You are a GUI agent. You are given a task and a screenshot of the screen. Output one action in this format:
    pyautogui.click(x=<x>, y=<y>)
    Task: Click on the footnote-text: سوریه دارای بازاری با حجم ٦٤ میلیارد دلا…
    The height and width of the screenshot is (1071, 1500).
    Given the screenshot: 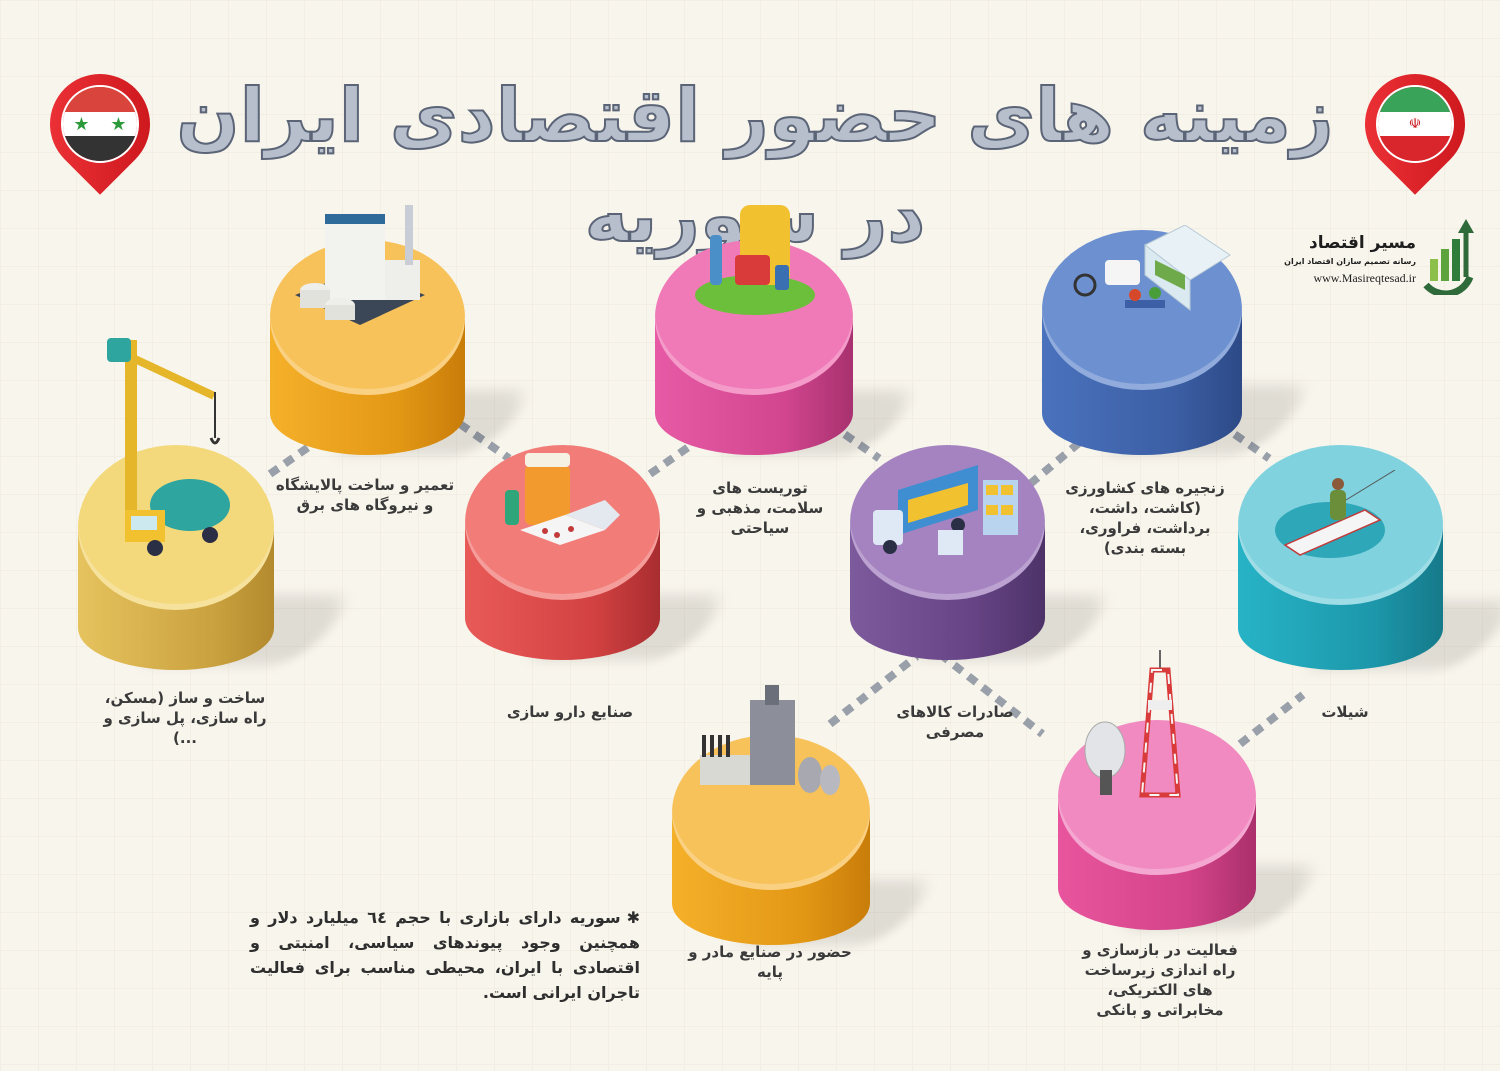 What is the action you would take?
    pyautogui.click(x=445, y=955)
    